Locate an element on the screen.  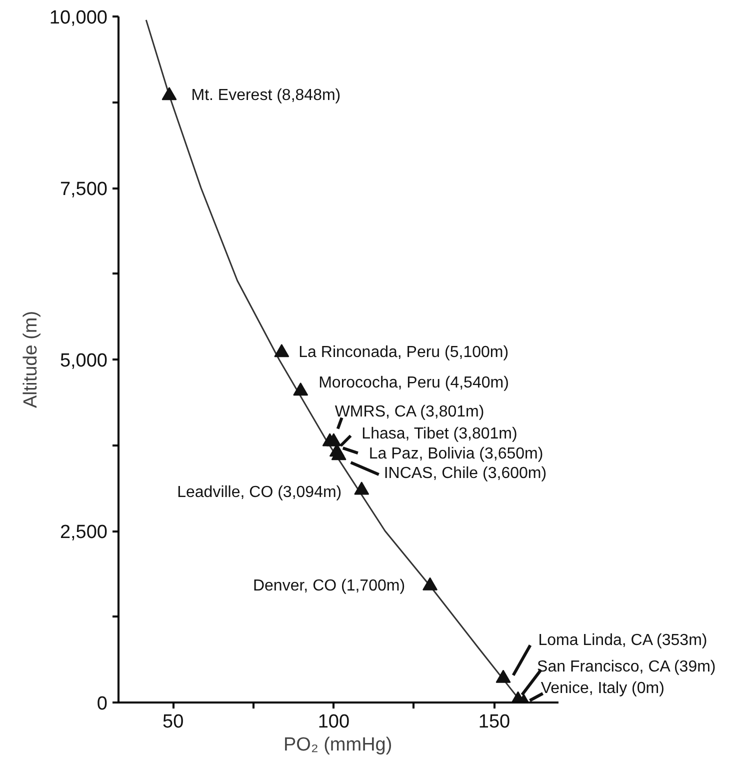
annotation: La Rinconada, Peru (5,100m) is located at coordinates (403, 353).